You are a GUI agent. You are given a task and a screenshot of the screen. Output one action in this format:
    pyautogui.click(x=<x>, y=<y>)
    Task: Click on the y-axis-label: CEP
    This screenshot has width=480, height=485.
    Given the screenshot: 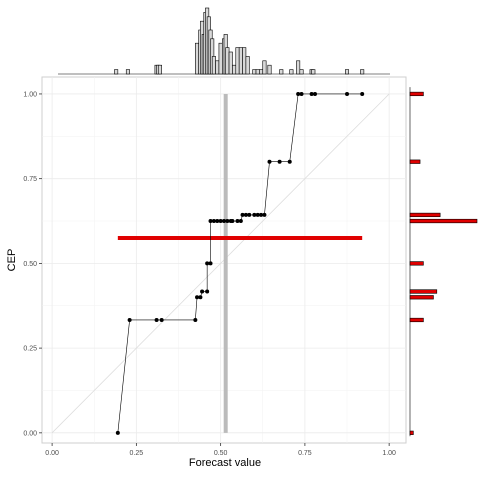 What is the action you would take?
    pyautogui.click(x=12, y=260)
    